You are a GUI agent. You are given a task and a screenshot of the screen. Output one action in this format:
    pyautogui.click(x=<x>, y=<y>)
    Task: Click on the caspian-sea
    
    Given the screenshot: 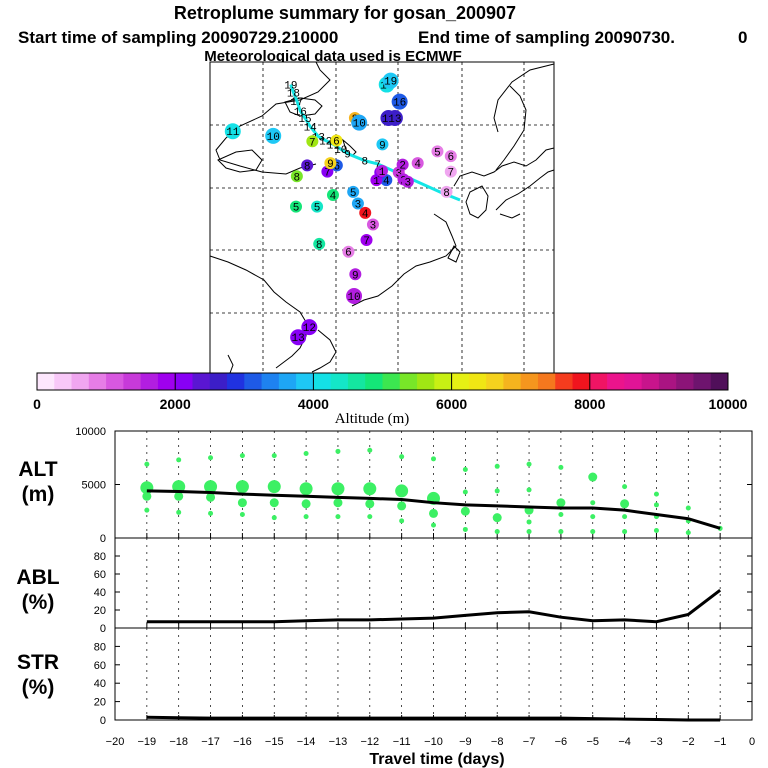 What is the action you would take?
    pyautogui.click(x=240, y=161)
    